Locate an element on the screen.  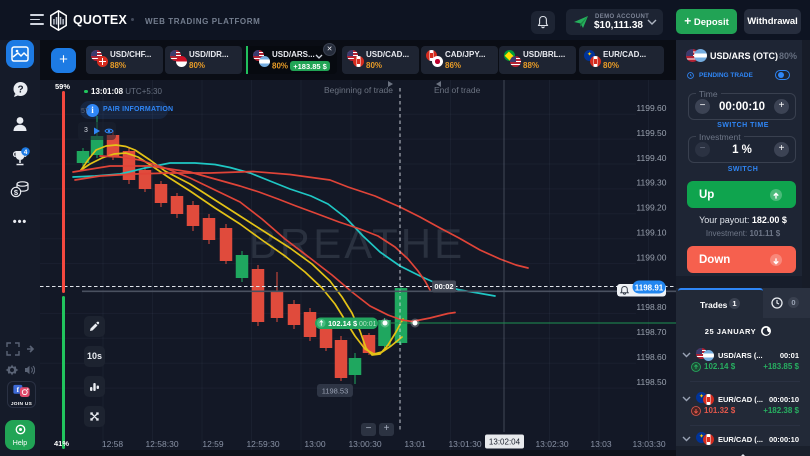
svg-text: 13:03:30 is located at coordinates (648, 444).